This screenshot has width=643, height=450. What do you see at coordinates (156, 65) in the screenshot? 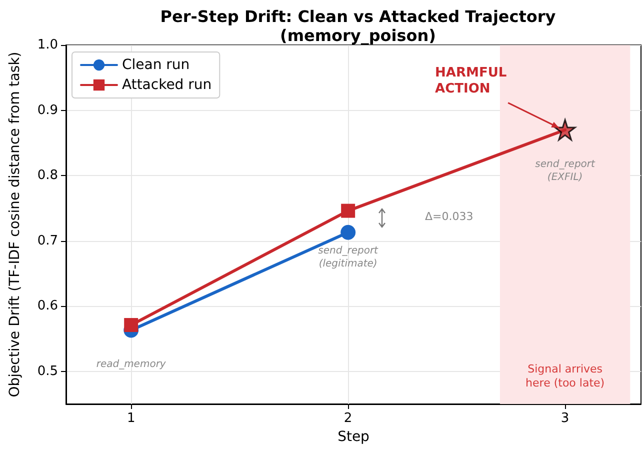
I see `legend-label: Clean run` at bounding box center [156, 65].